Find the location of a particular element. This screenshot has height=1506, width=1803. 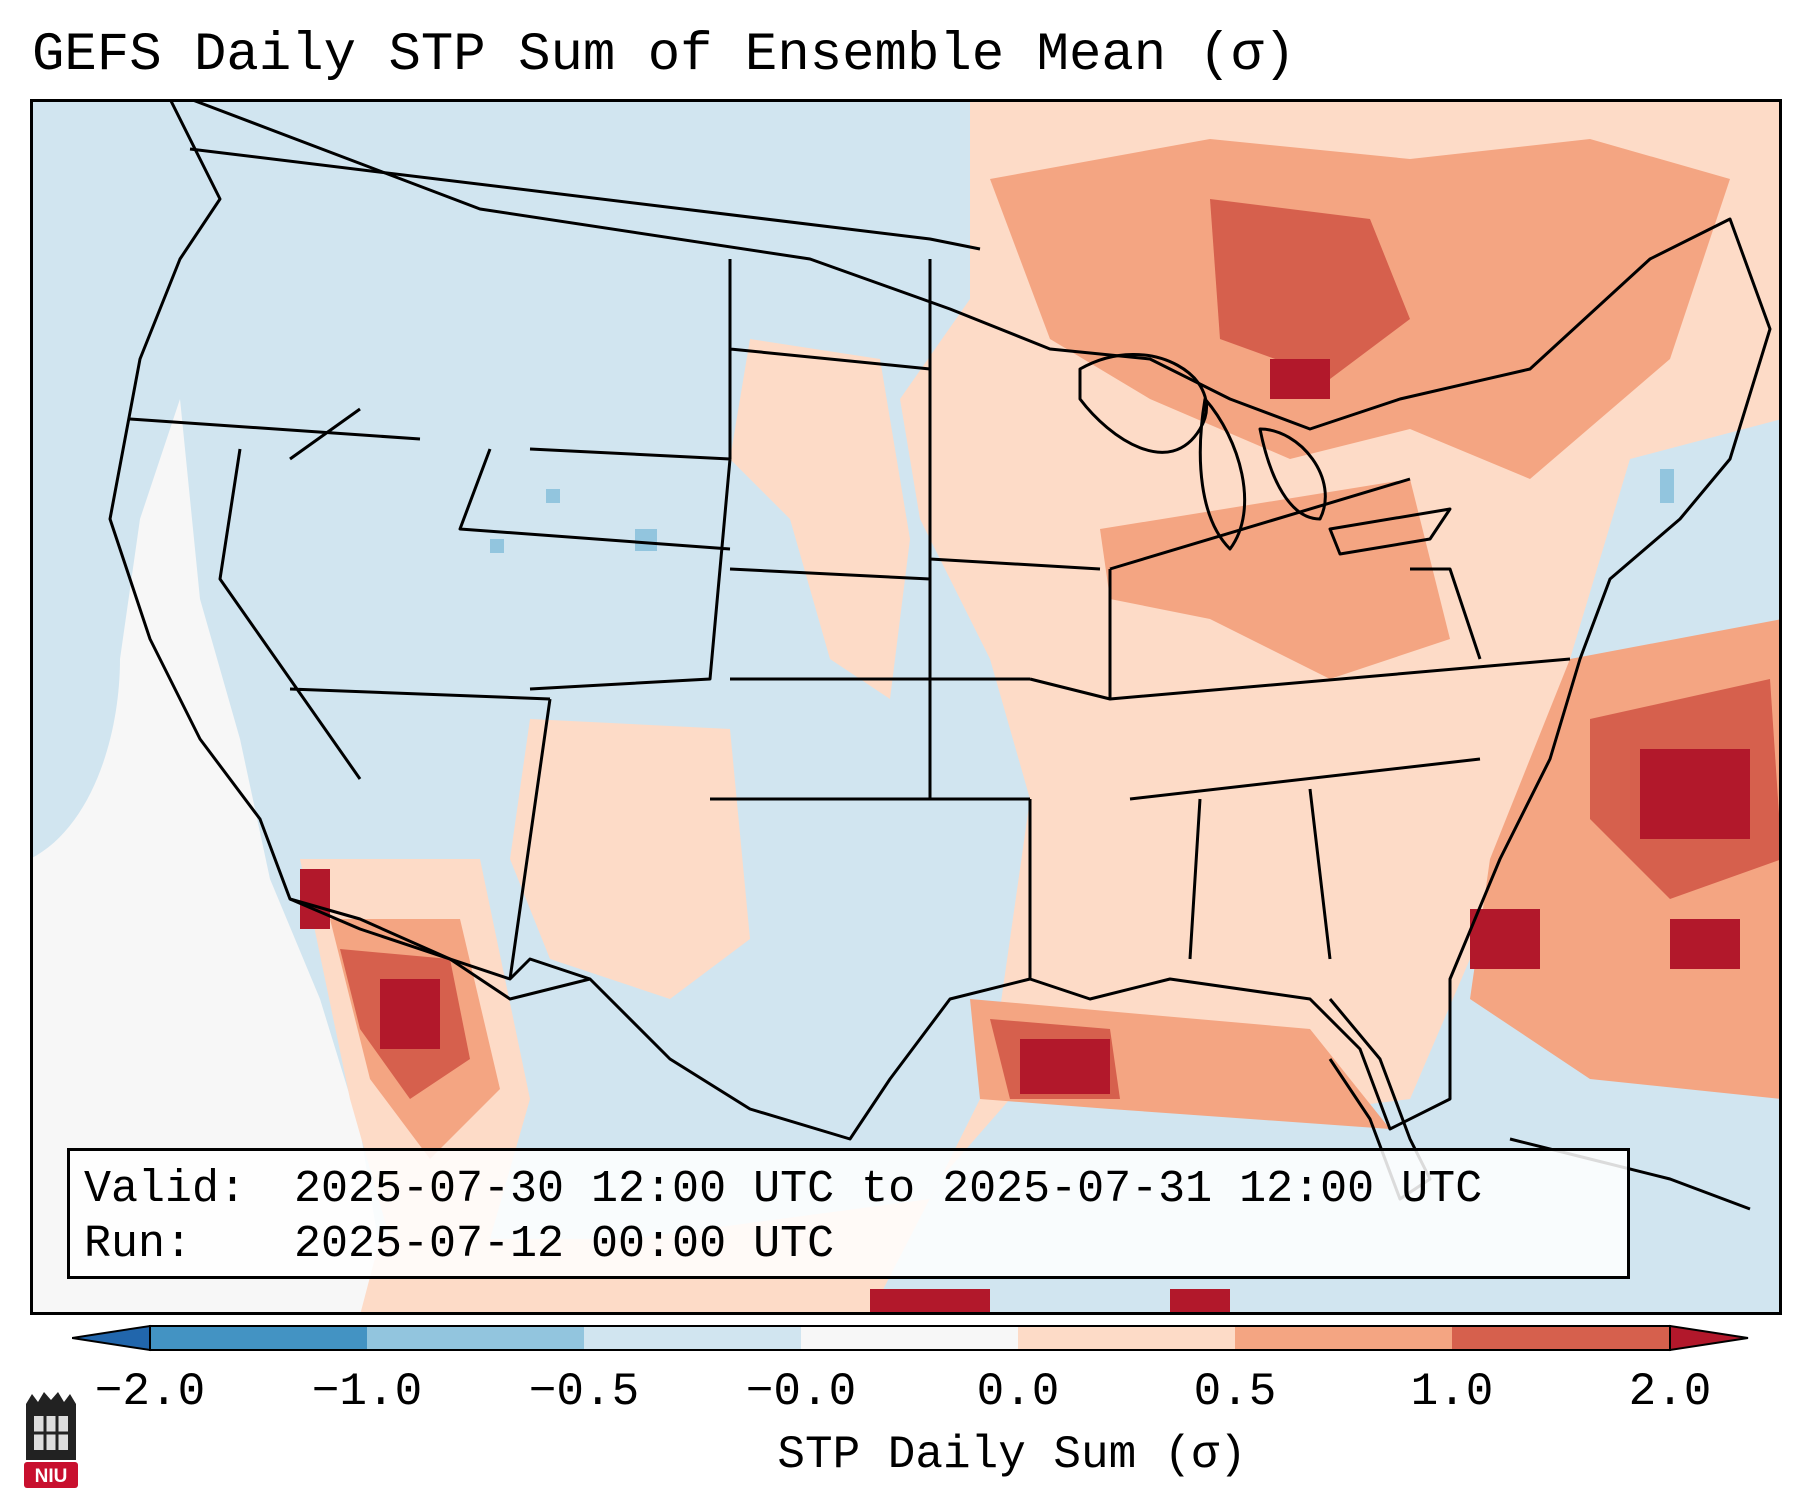

run-label: Run: is located at coordinates (138, 1244).